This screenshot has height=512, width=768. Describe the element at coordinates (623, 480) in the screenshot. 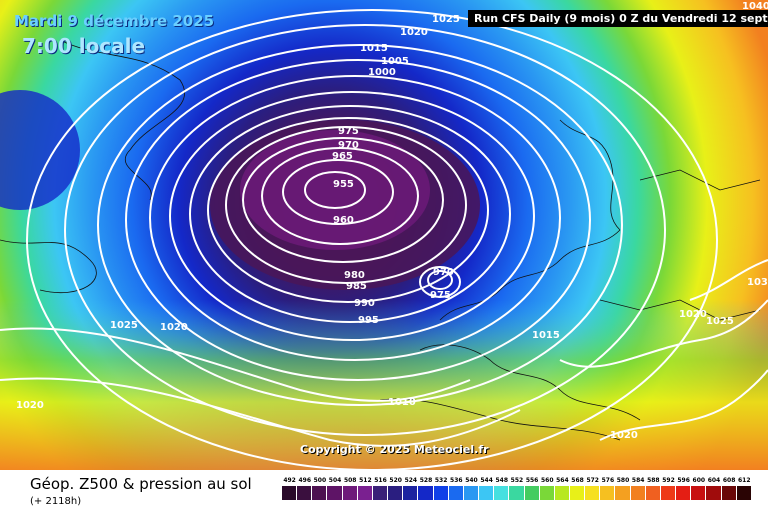

I see `scale-value: 580` at that location.